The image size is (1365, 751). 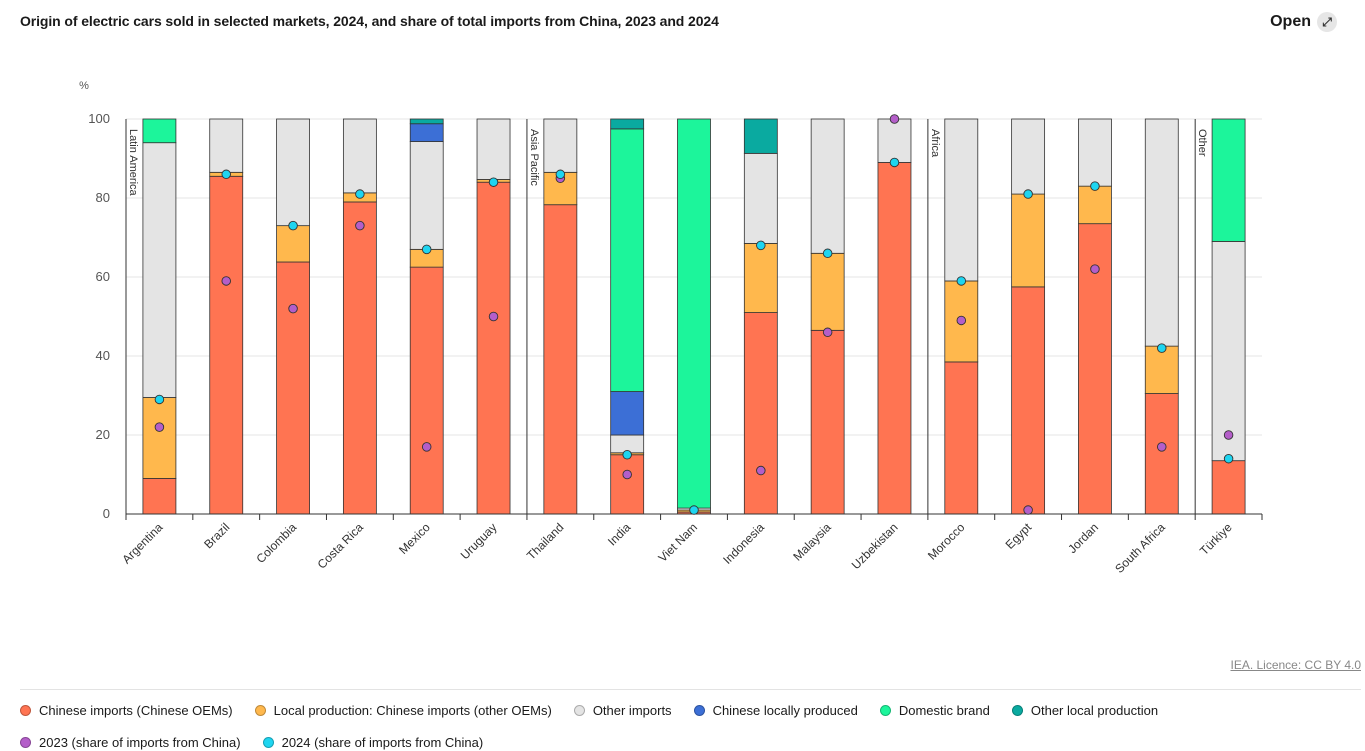 What do you see at coordinates (812, 542) in the screenshot?
I see `x-tick-label: Malaysia` at bounding box center [812, 542].